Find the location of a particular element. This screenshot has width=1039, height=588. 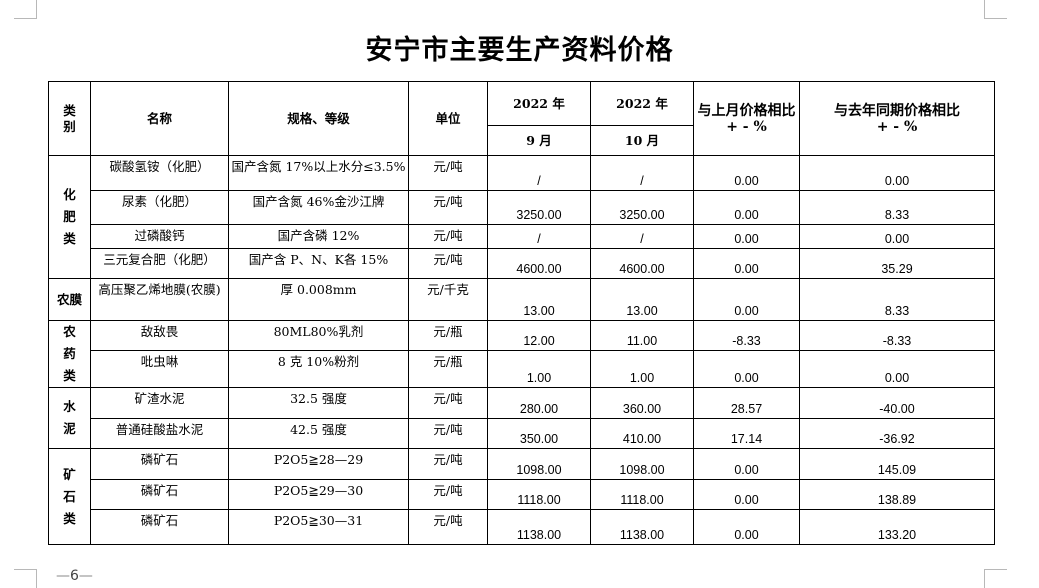

table-row: 水泥 矿渣水泥 32.5 强度 元/吨 280.00 360.00 28.57 -40.00 is located at coordinates (521, 418).